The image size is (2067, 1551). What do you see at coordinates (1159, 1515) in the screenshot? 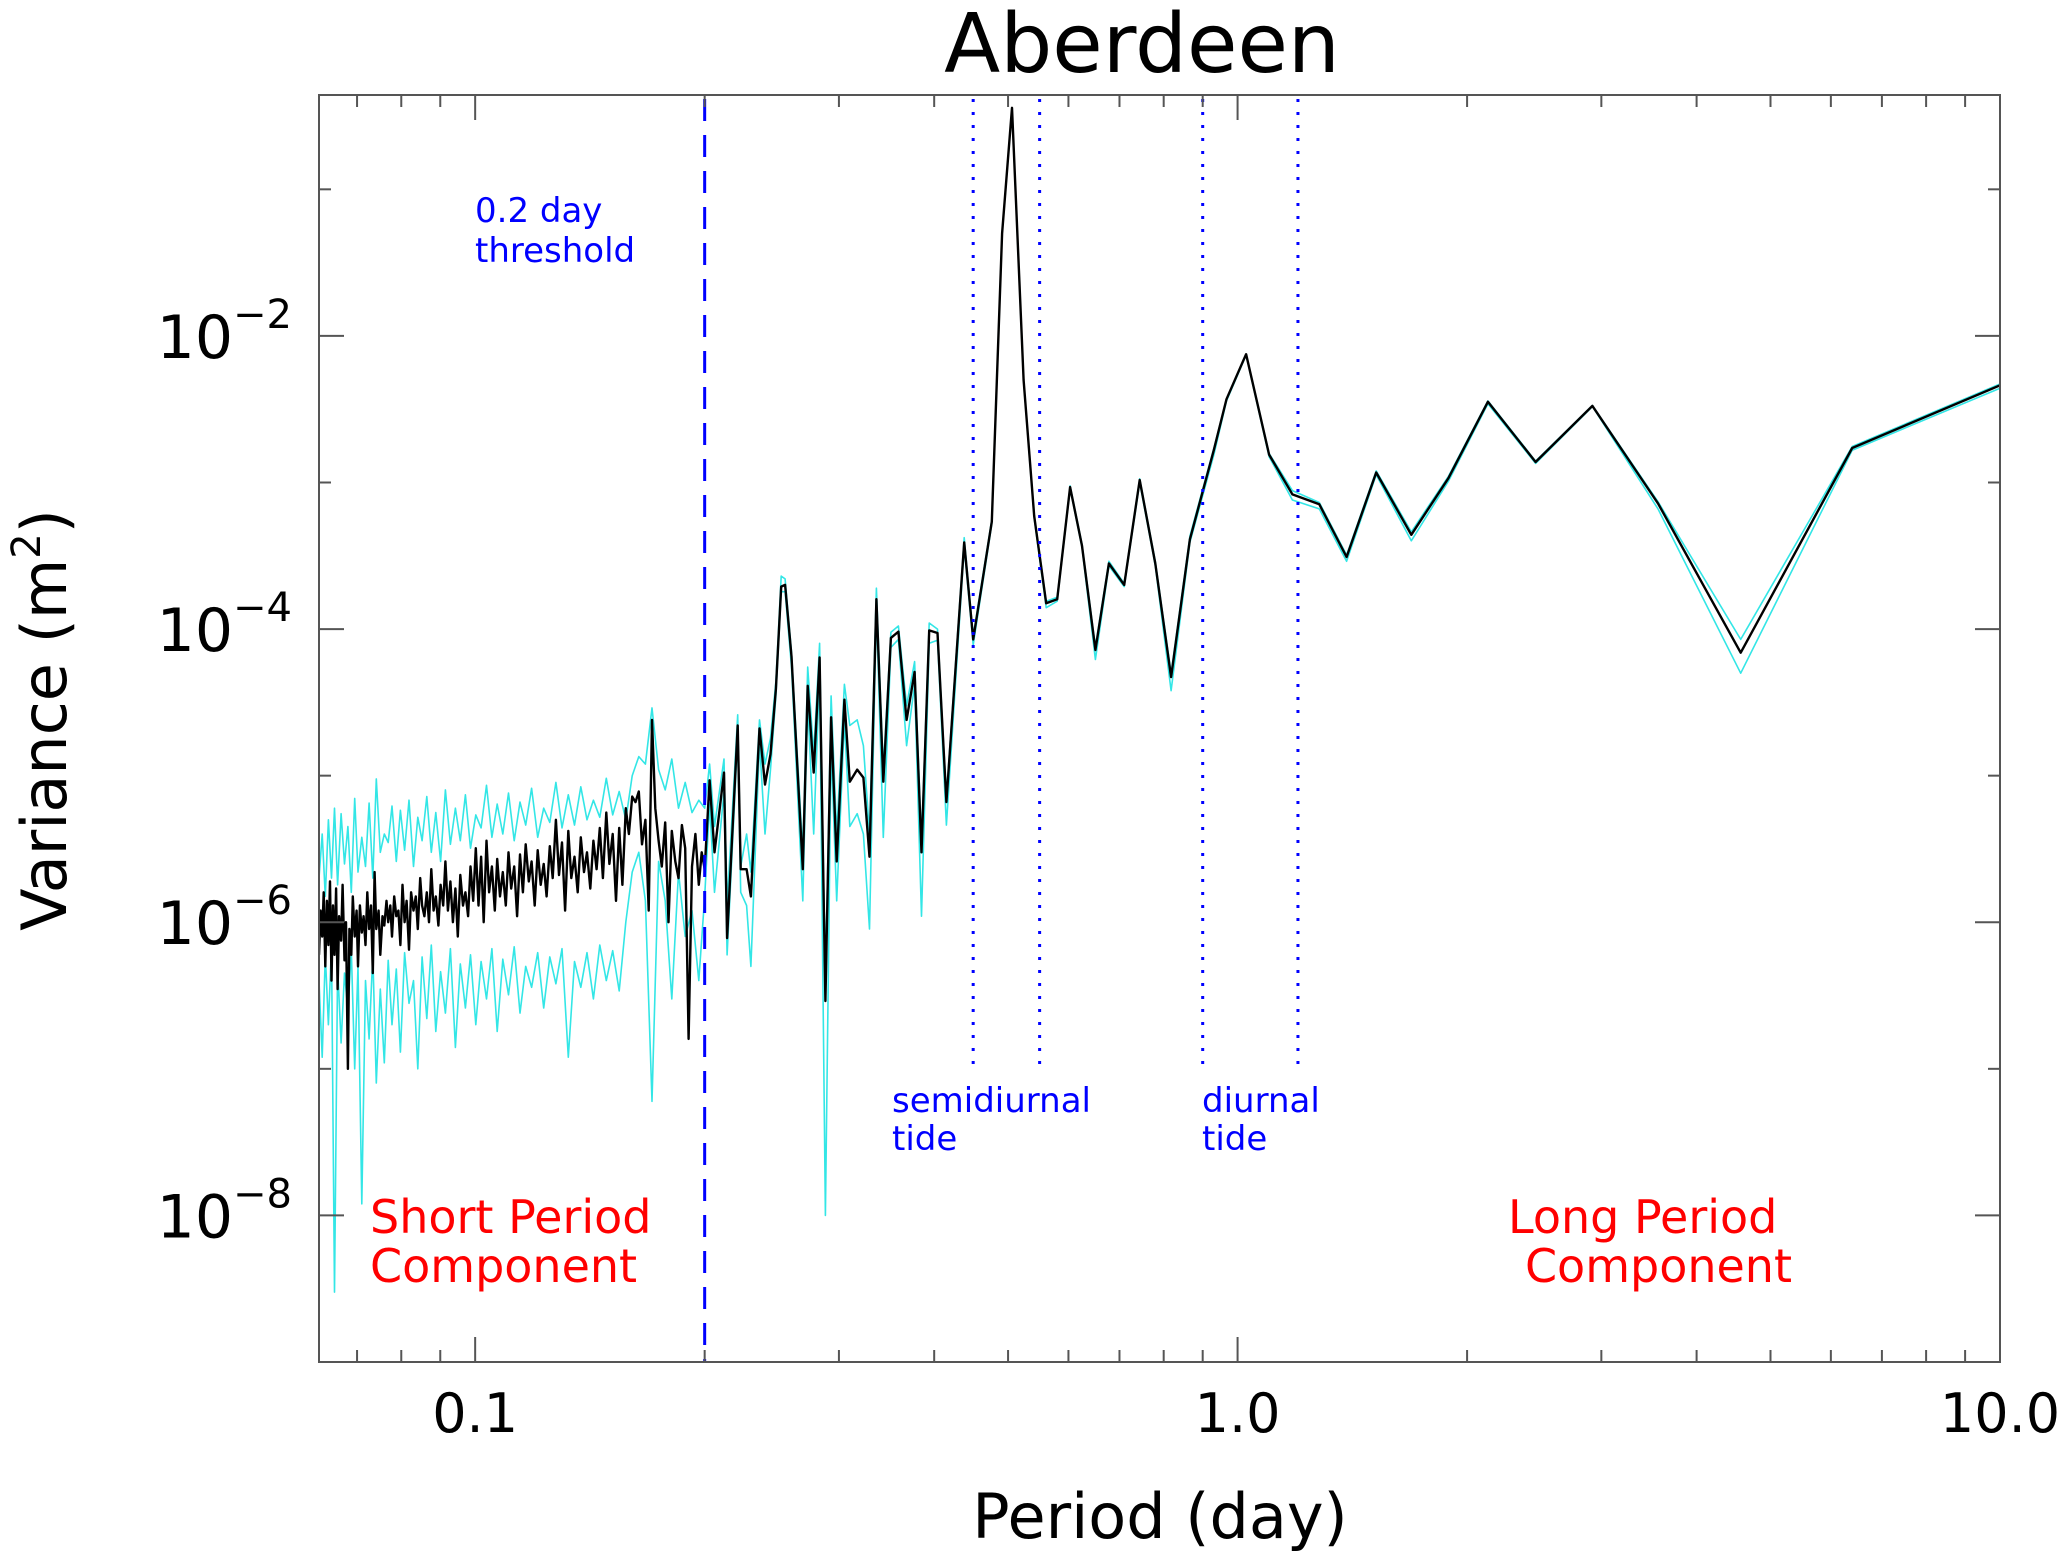
I see `x-axis-title: Period (day)` at bounding box center [1159, 1515].